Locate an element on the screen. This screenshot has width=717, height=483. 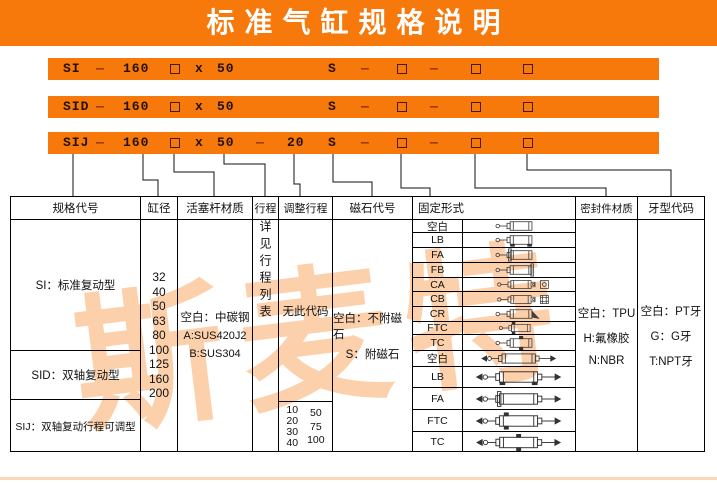
column-header: 活塞杆材质 is located at coordinates (215, 208).